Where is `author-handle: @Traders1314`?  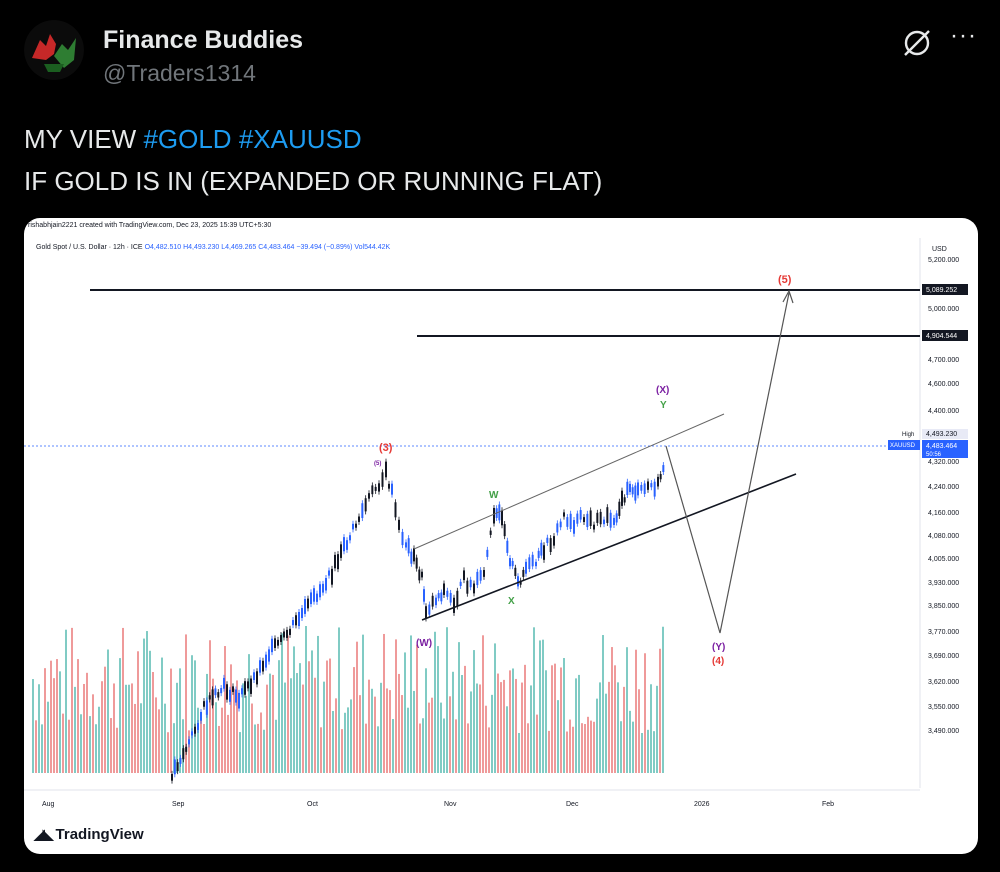 author-handle: @Traders1314 is located at coordinates (179, 73).